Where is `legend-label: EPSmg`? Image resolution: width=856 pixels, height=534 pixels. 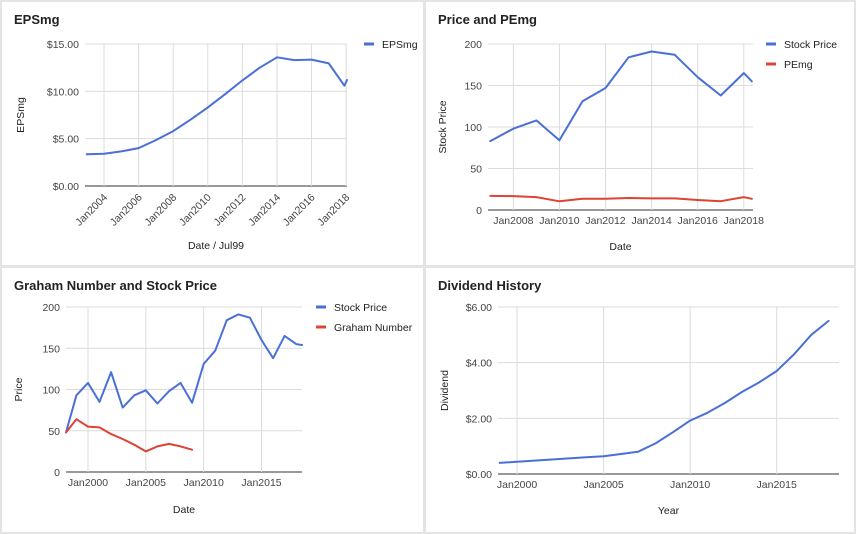
legend-label: EPSmg is located at coordinates (400, 45).